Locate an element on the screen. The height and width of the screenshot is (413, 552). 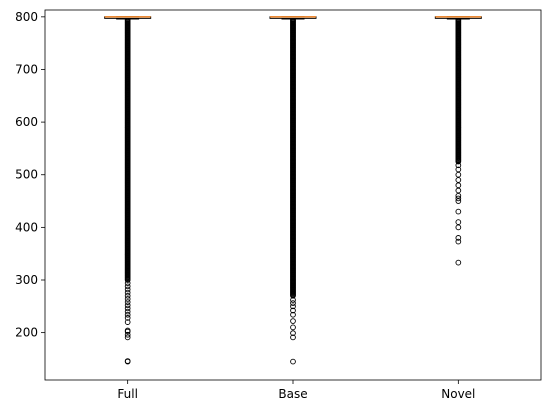
x-axis: Full Base Novel is located at coordinates (296, 390).